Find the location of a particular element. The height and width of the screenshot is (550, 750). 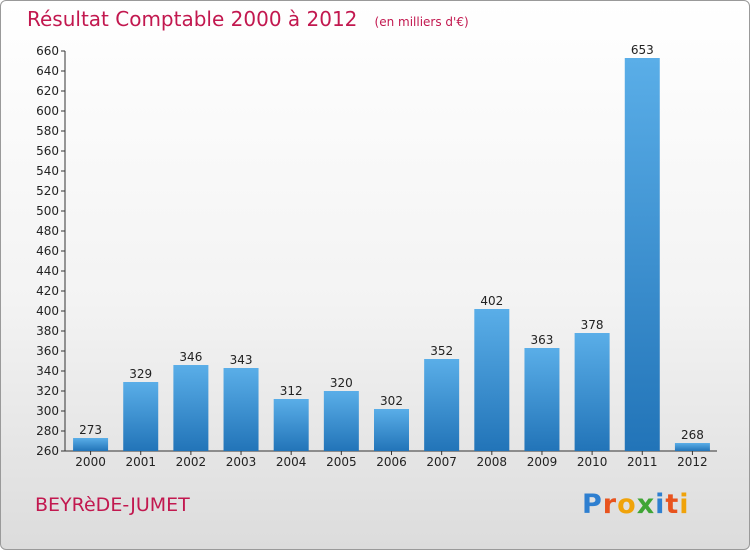

bar-value-label: 653 is located at coordinates (642, 50).